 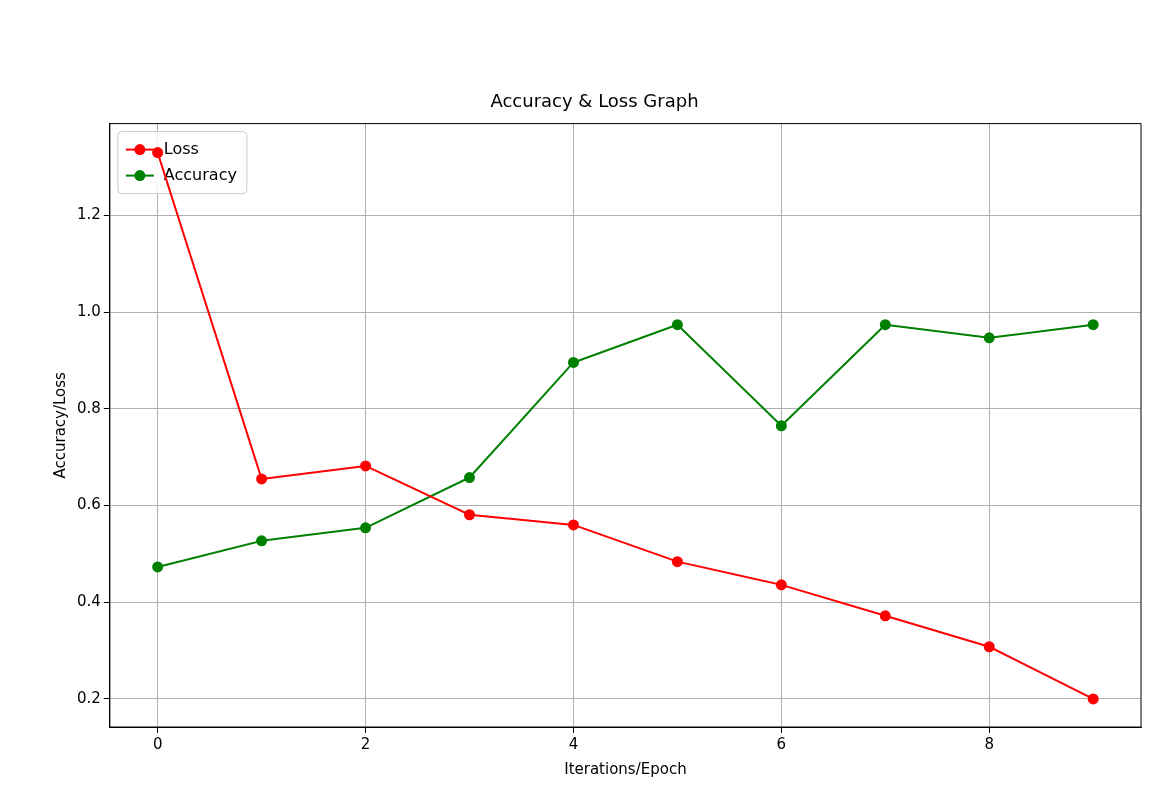 What do you see at coordinates (365, 743) in the screenshot?
I see `x-tick-label: 2` at bounding box center [365, 743].